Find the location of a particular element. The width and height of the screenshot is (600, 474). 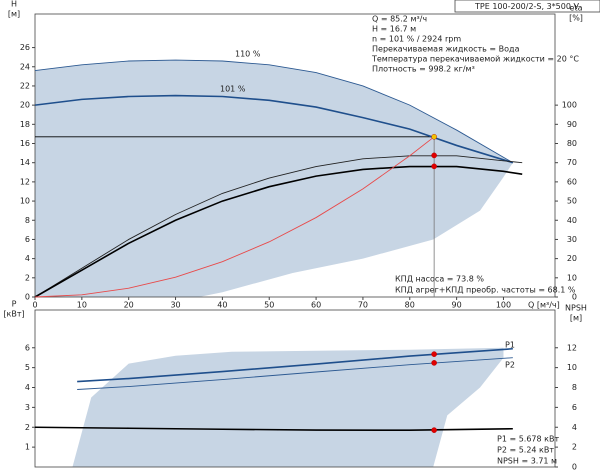

y-tick-label: 10 is located at coordinates (25, 201).